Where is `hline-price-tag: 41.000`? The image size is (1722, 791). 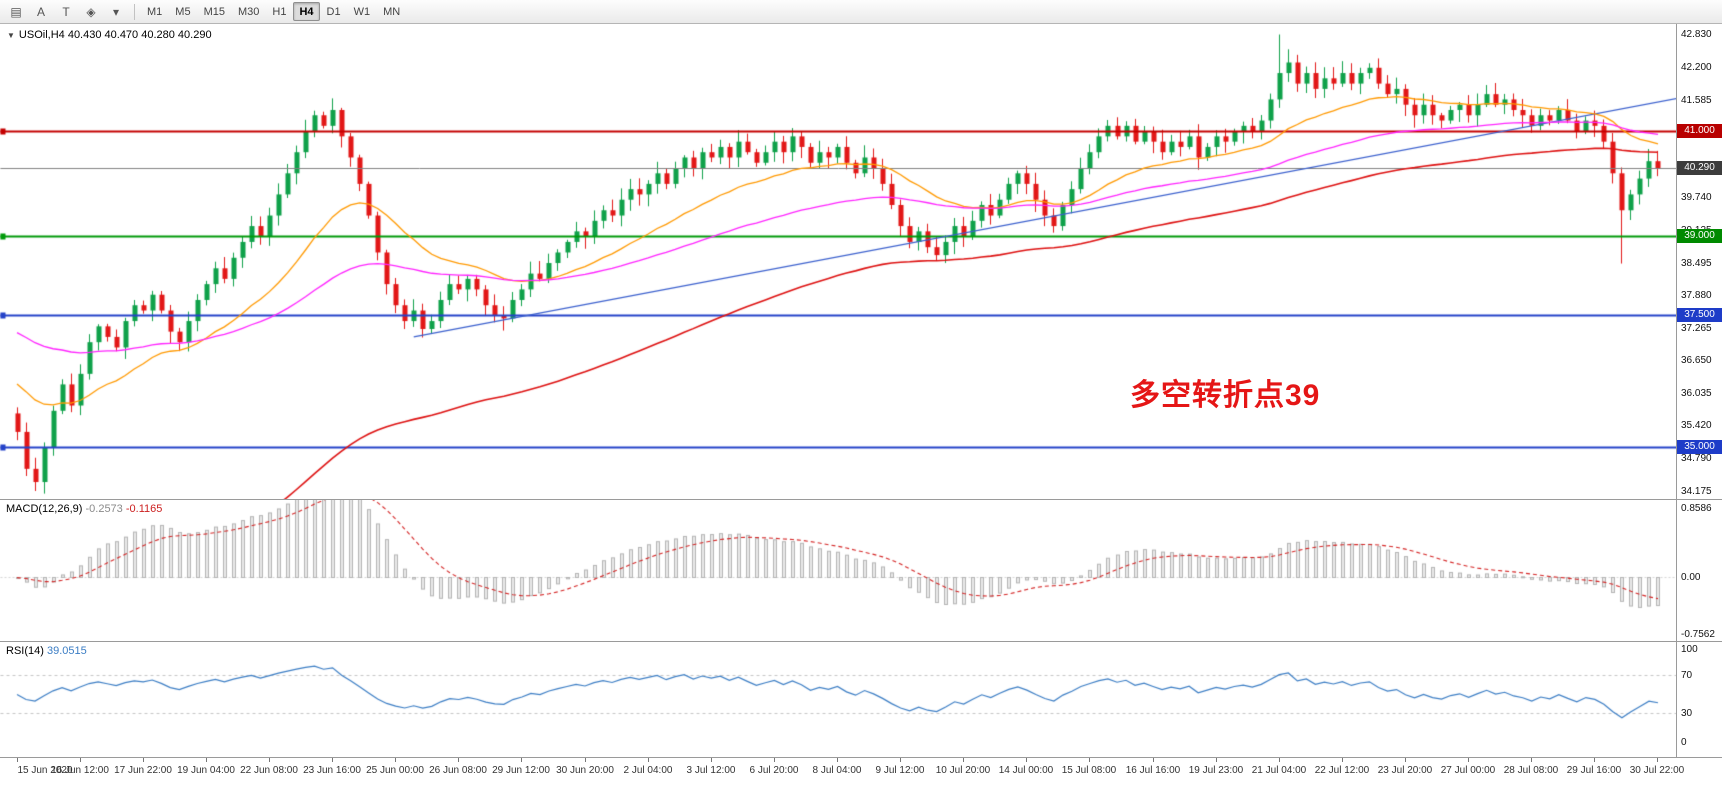 hline-price-tag: 41.000 is located at coordinates (1699, 130).